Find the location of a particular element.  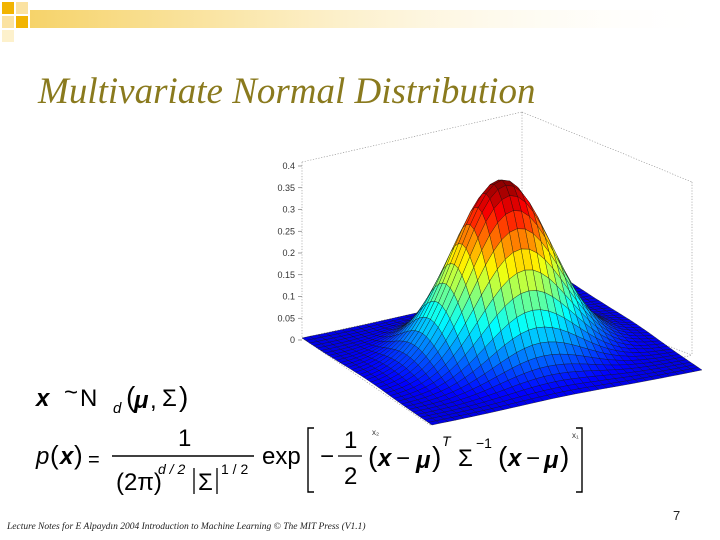

close-paren-3: ) is located at coordinates (564, 456).